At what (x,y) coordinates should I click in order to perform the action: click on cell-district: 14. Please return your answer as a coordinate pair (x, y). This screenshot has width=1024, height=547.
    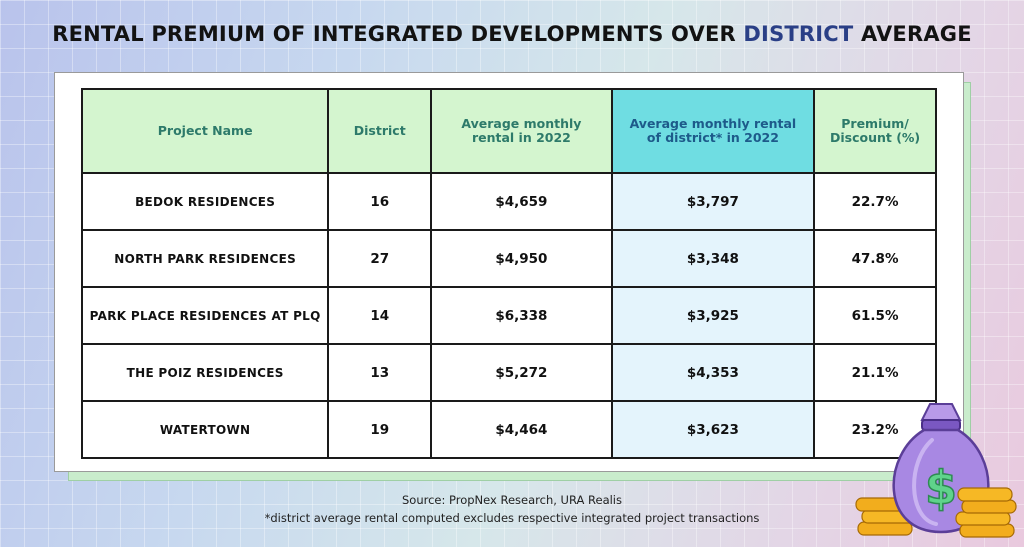
    Looking at the image, I should click on (380, 315).